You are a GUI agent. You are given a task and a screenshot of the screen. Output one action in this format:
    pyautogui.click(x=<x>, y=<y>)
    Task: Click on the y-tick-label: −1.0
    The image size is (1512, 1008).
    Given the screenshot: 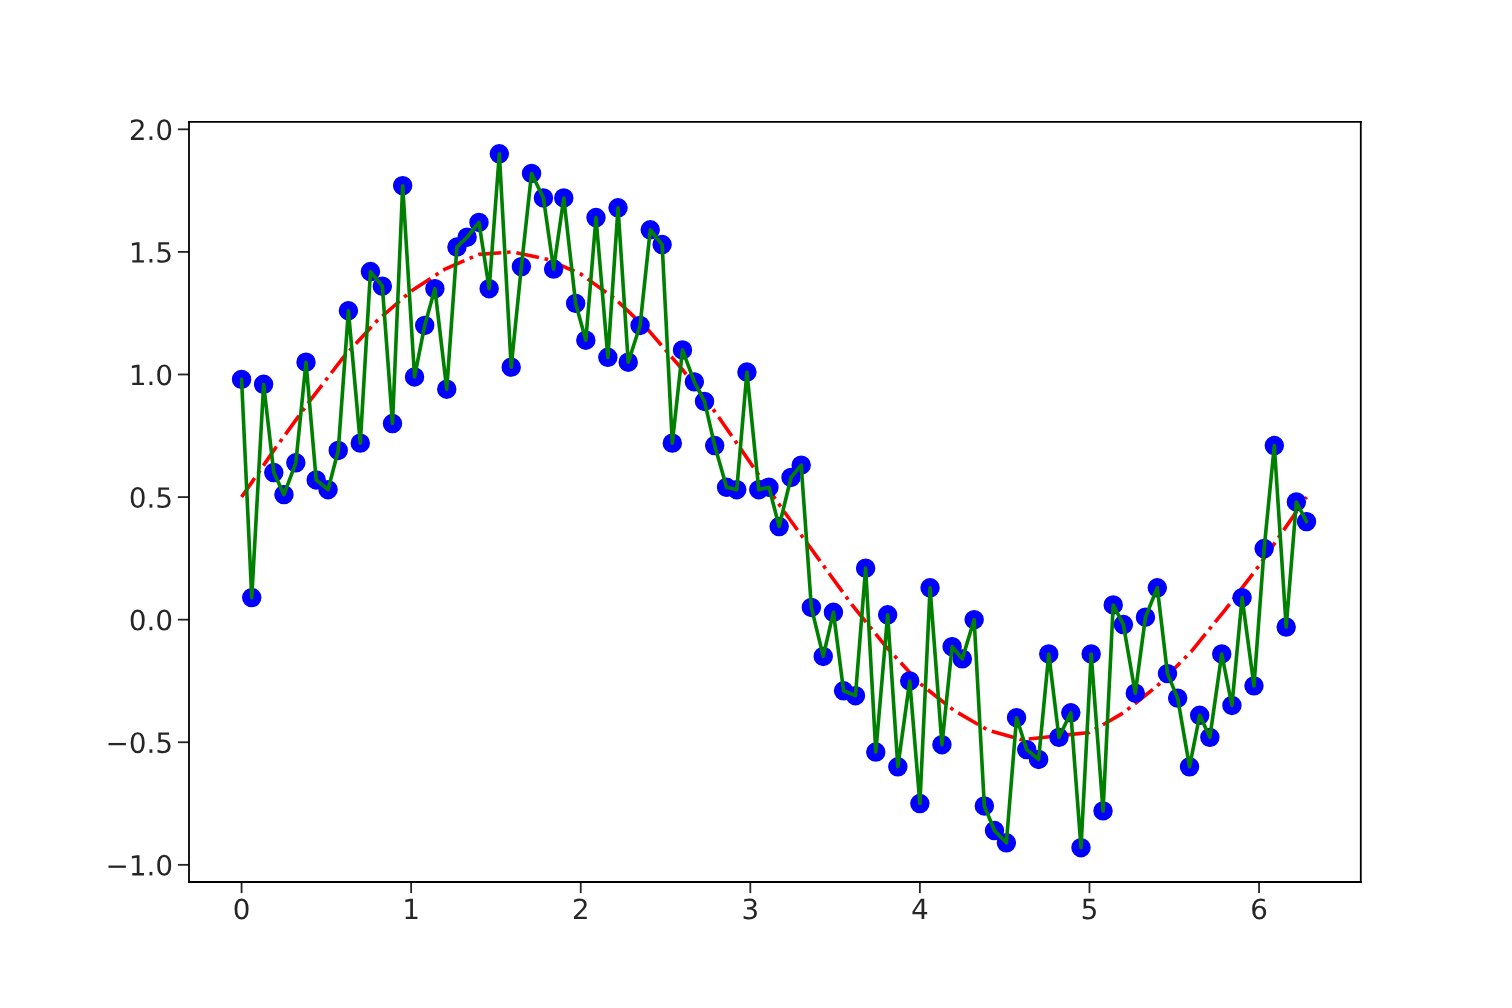 What is the action you would take?
    pyautogui.click(x=140, y=865)
    